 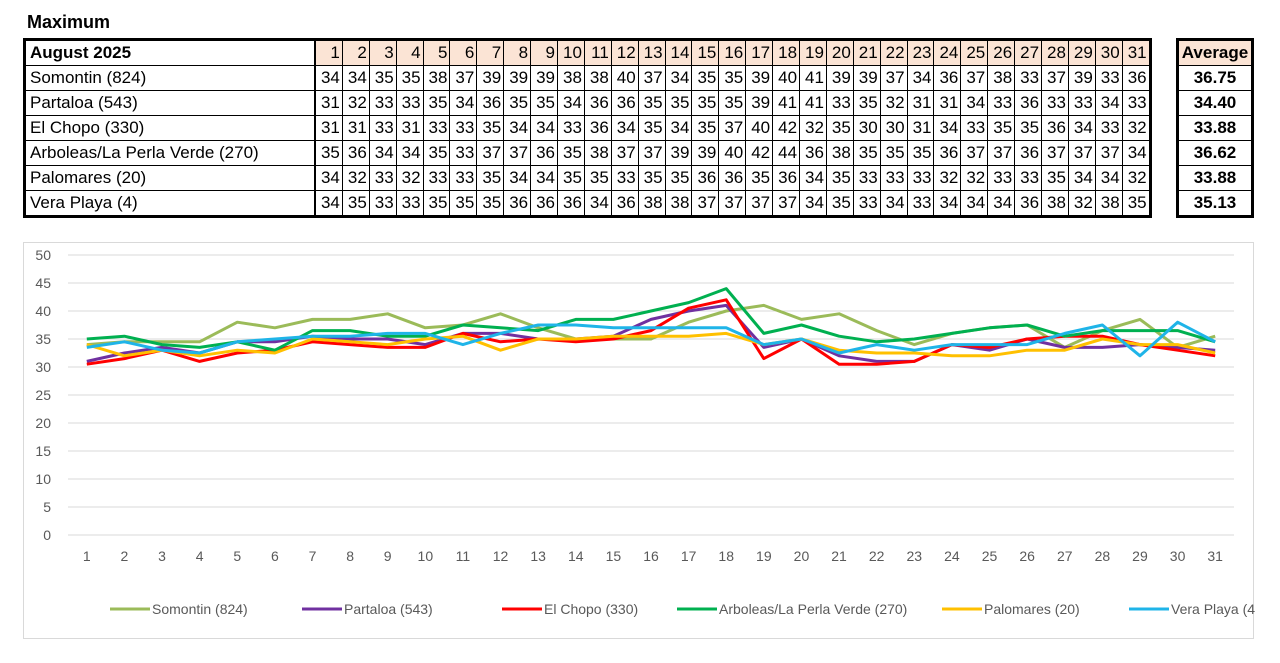 I want to click on day-header: 13, so click(x=651, y=52).